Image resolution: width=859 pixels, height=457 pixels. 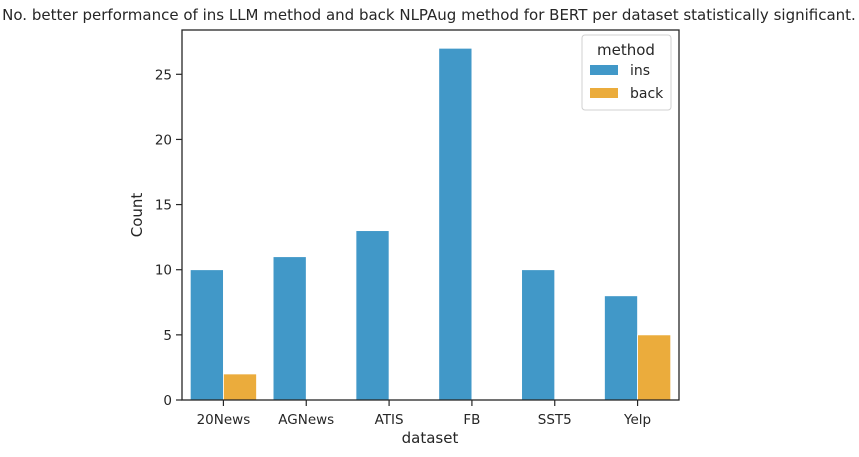 I want to click on x-tick-label: SST5, so click(x=555, y=420).